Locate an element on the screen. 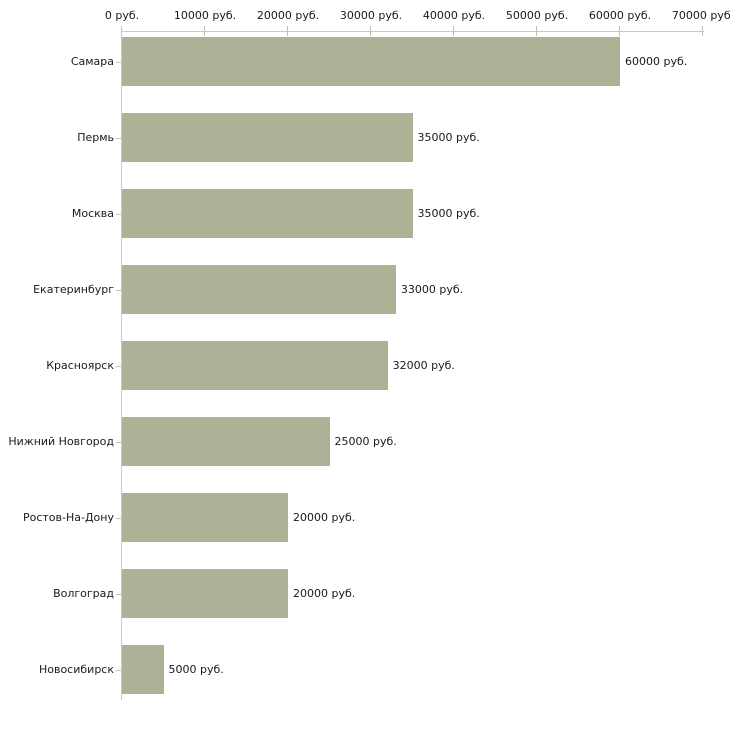 The image size is (730, 730). value-label: 33000 руб. is located at coordinates (432, 289).